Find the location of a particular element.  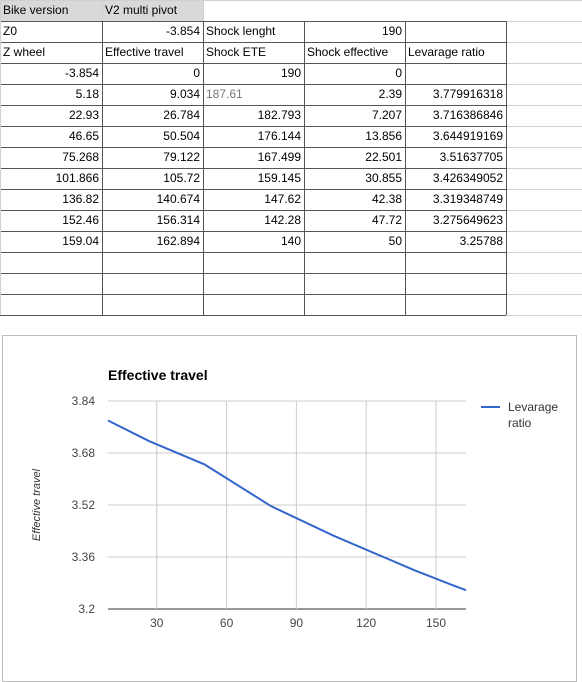

y-axis-label: Effective travel is located at coordinates (37, 504).